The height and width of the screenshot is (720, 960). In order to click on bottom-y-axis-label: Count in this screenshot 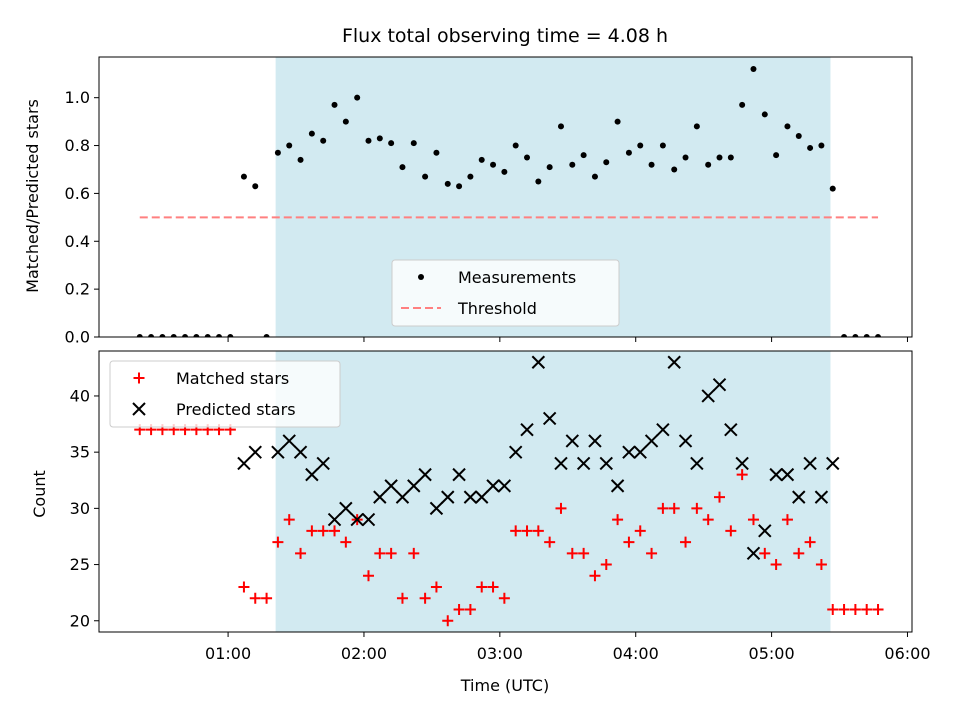, I will do `click(39, 494)`.